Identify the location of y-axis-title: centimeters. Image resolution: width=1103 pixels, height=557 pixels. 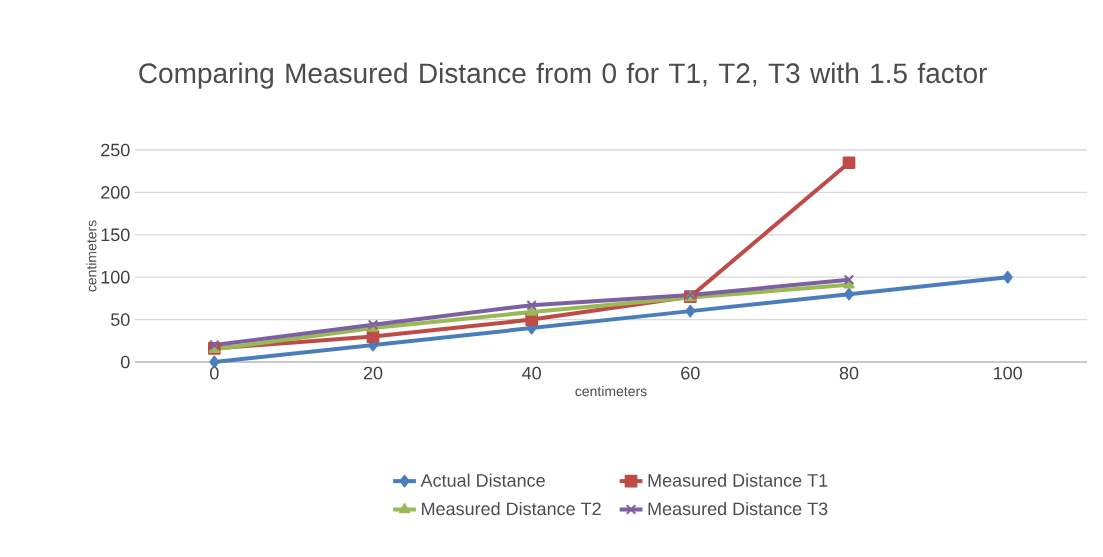
(91, 256).